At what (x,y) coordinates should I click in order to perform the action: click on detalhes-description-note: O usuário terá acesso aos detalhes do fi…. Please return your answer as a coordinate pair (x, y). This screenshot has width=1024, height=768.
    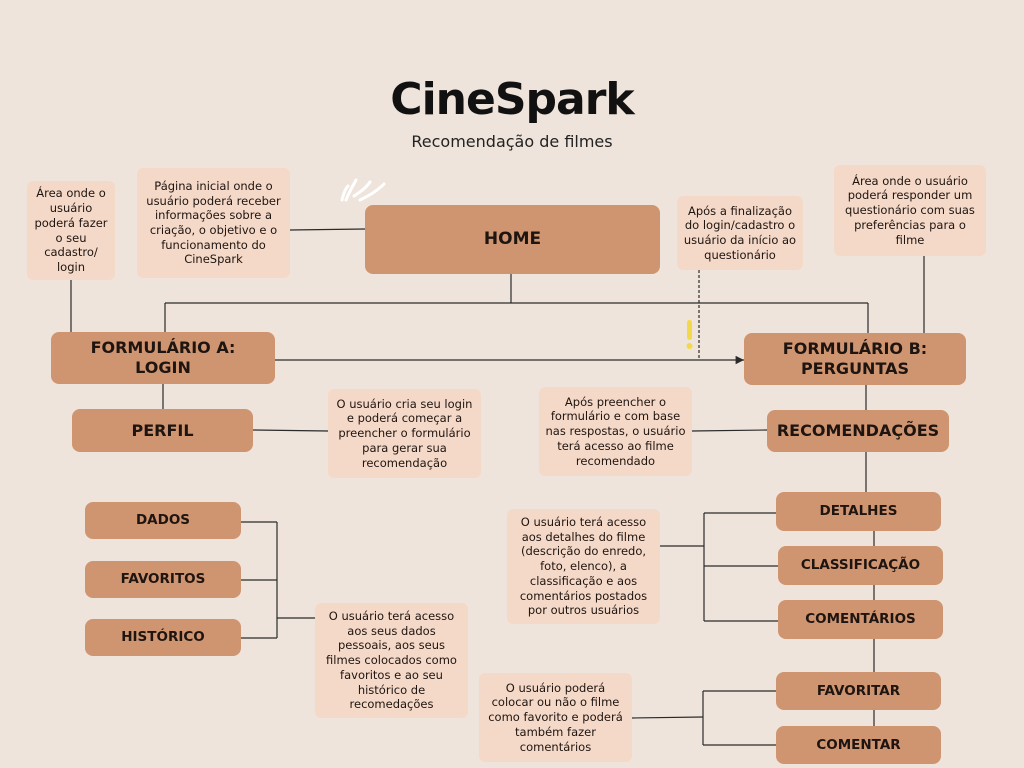
    Looking at the image, I should click on (583, 566).